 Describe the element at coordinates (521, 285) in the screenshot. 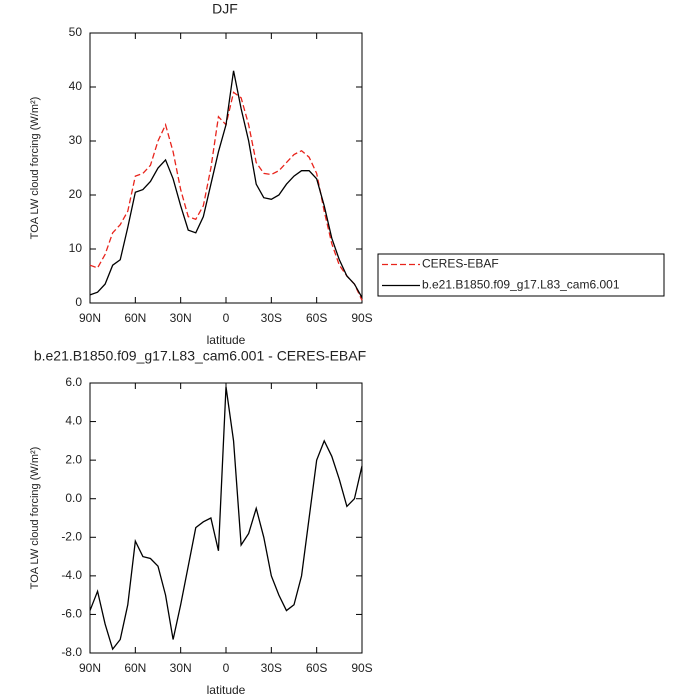

I see `legend-label: b.e21.B1850.f09_g17.L83_cam6.001` at that location.